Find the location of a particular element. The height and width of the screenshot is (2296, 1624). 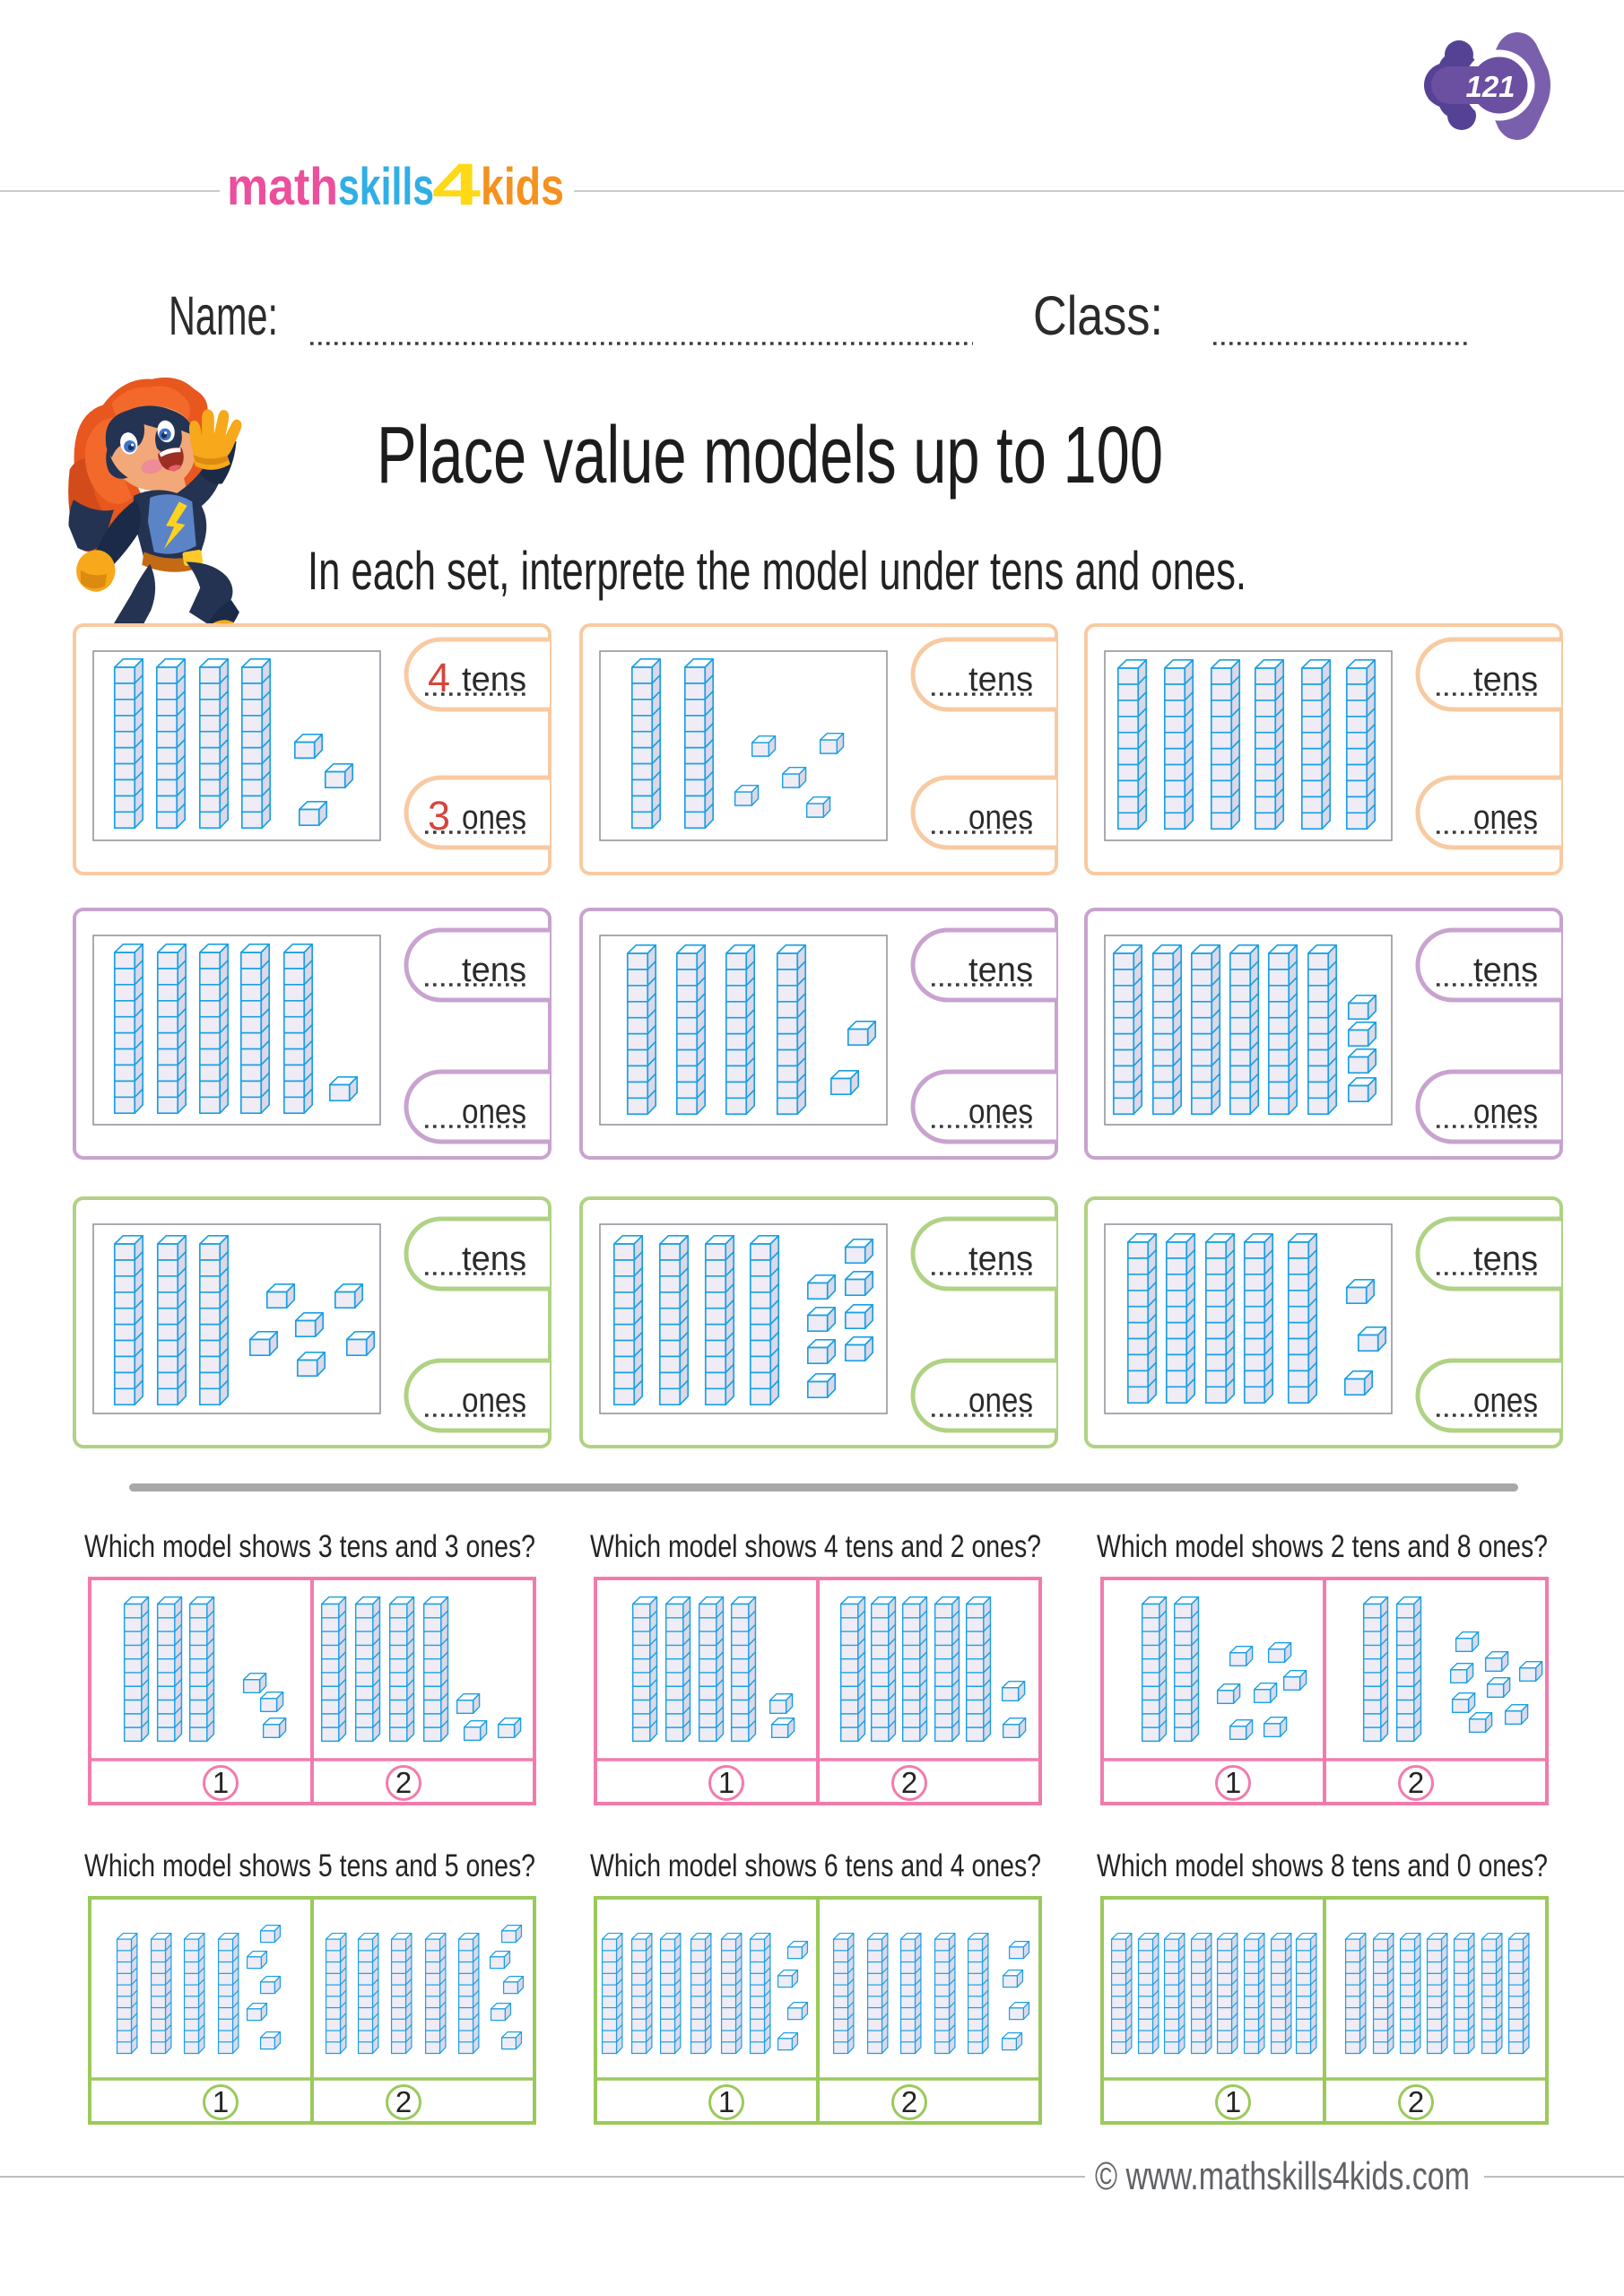

svg-text: 121 is located at coordinates (1490, 86).